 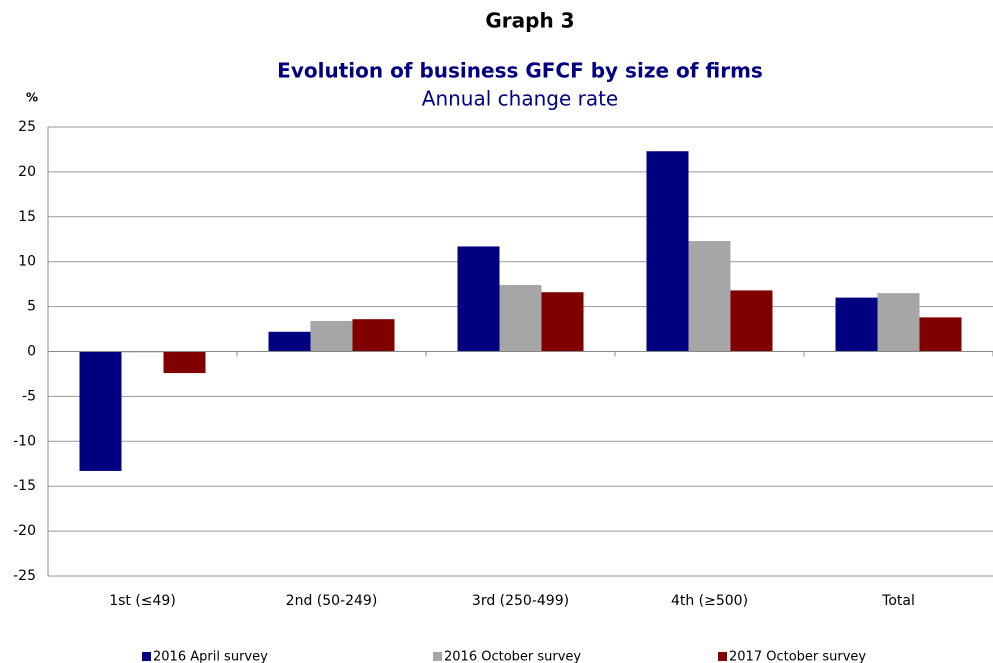 I want to click on y-tick-label: 25, so click(x=27, y=127).